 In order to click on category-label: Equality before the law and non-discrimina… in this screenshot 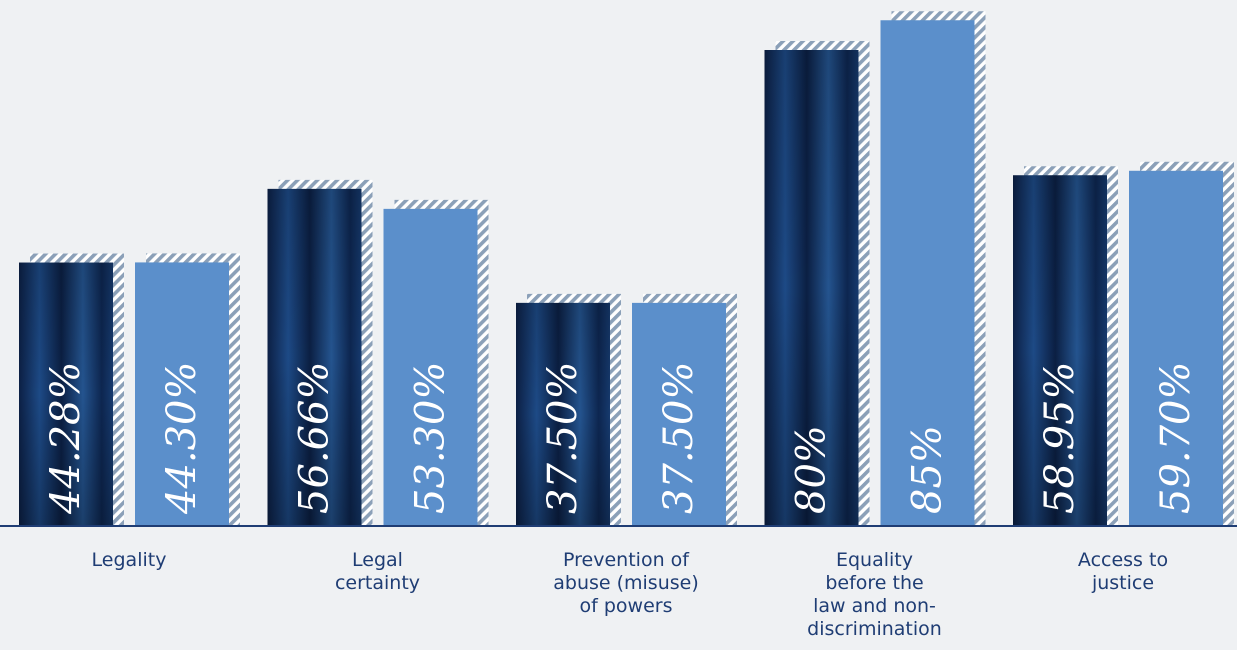, I will do `click(874, 594)`.